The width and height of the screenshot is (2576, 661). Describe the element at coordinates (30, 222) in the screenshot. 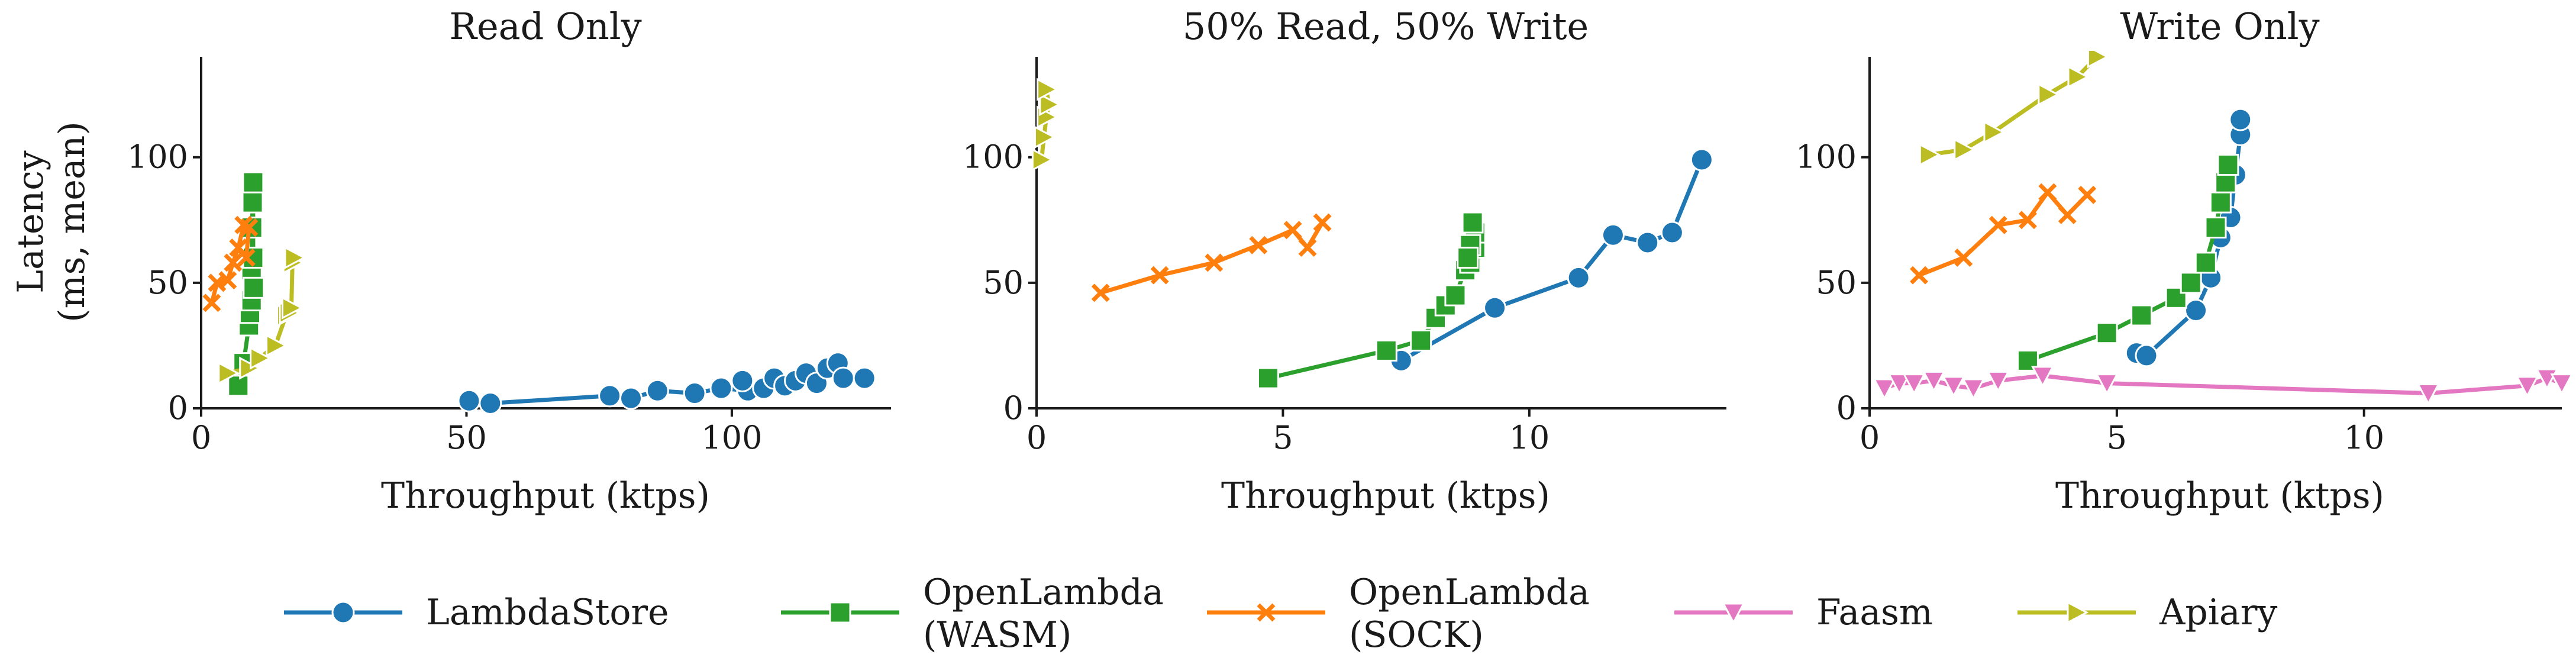

I see `y-axis-label-line1: Latency` at that location.